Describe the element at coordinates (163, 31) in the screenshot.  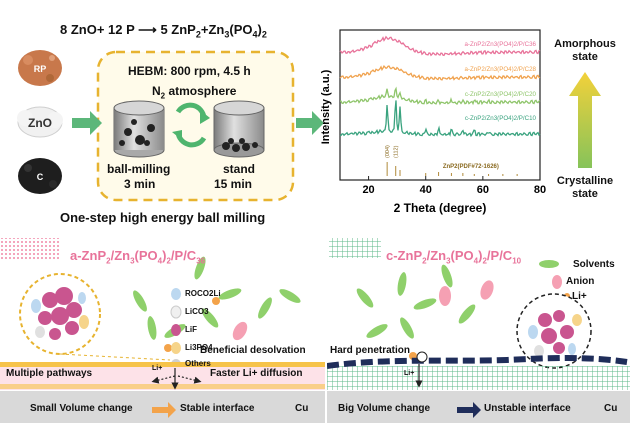
I see `reaction-equation: 8 ZnO+ 12 P ⟶ 5 ZnP2+Zn3(PO4)2` at that location.